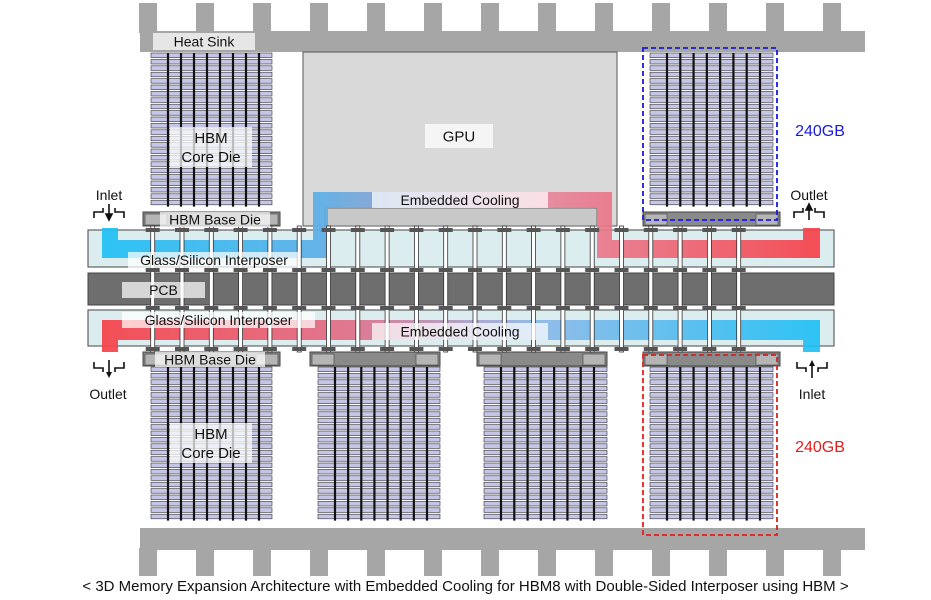 This screenshot has height=600, width=931. Describe the element at coordinates (502, 539) in the screenshot. I see `bottom-heat-sink` at that location.